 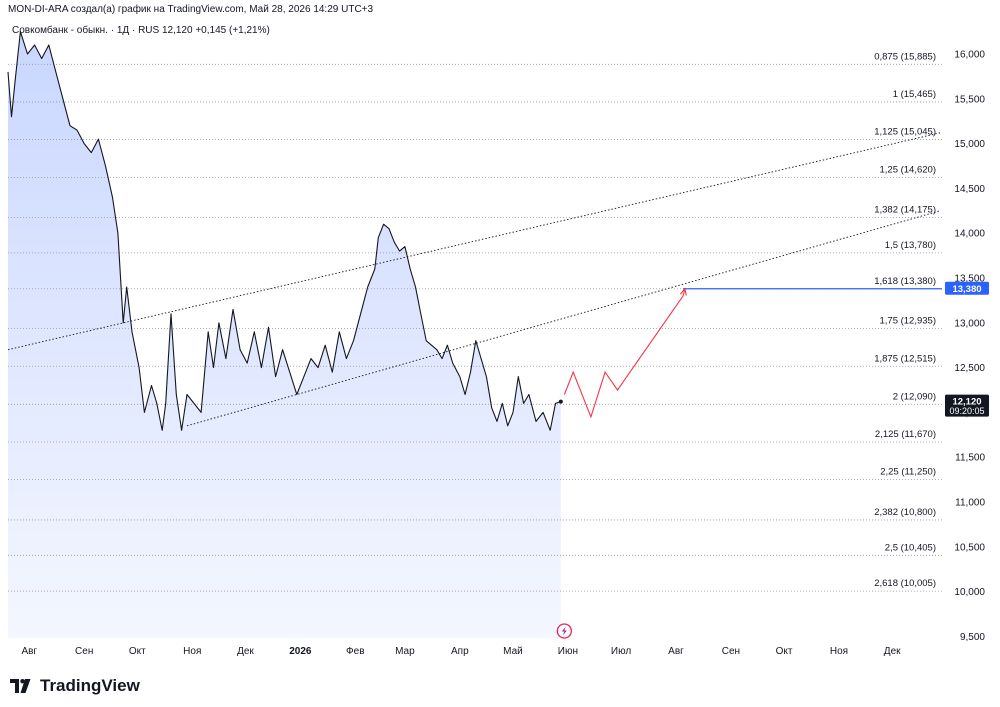 What do you see at coordinates (969, 368) in the screenshot?
I see `y-axis-tick-label: 12,500` at bounding box center [969, 368].